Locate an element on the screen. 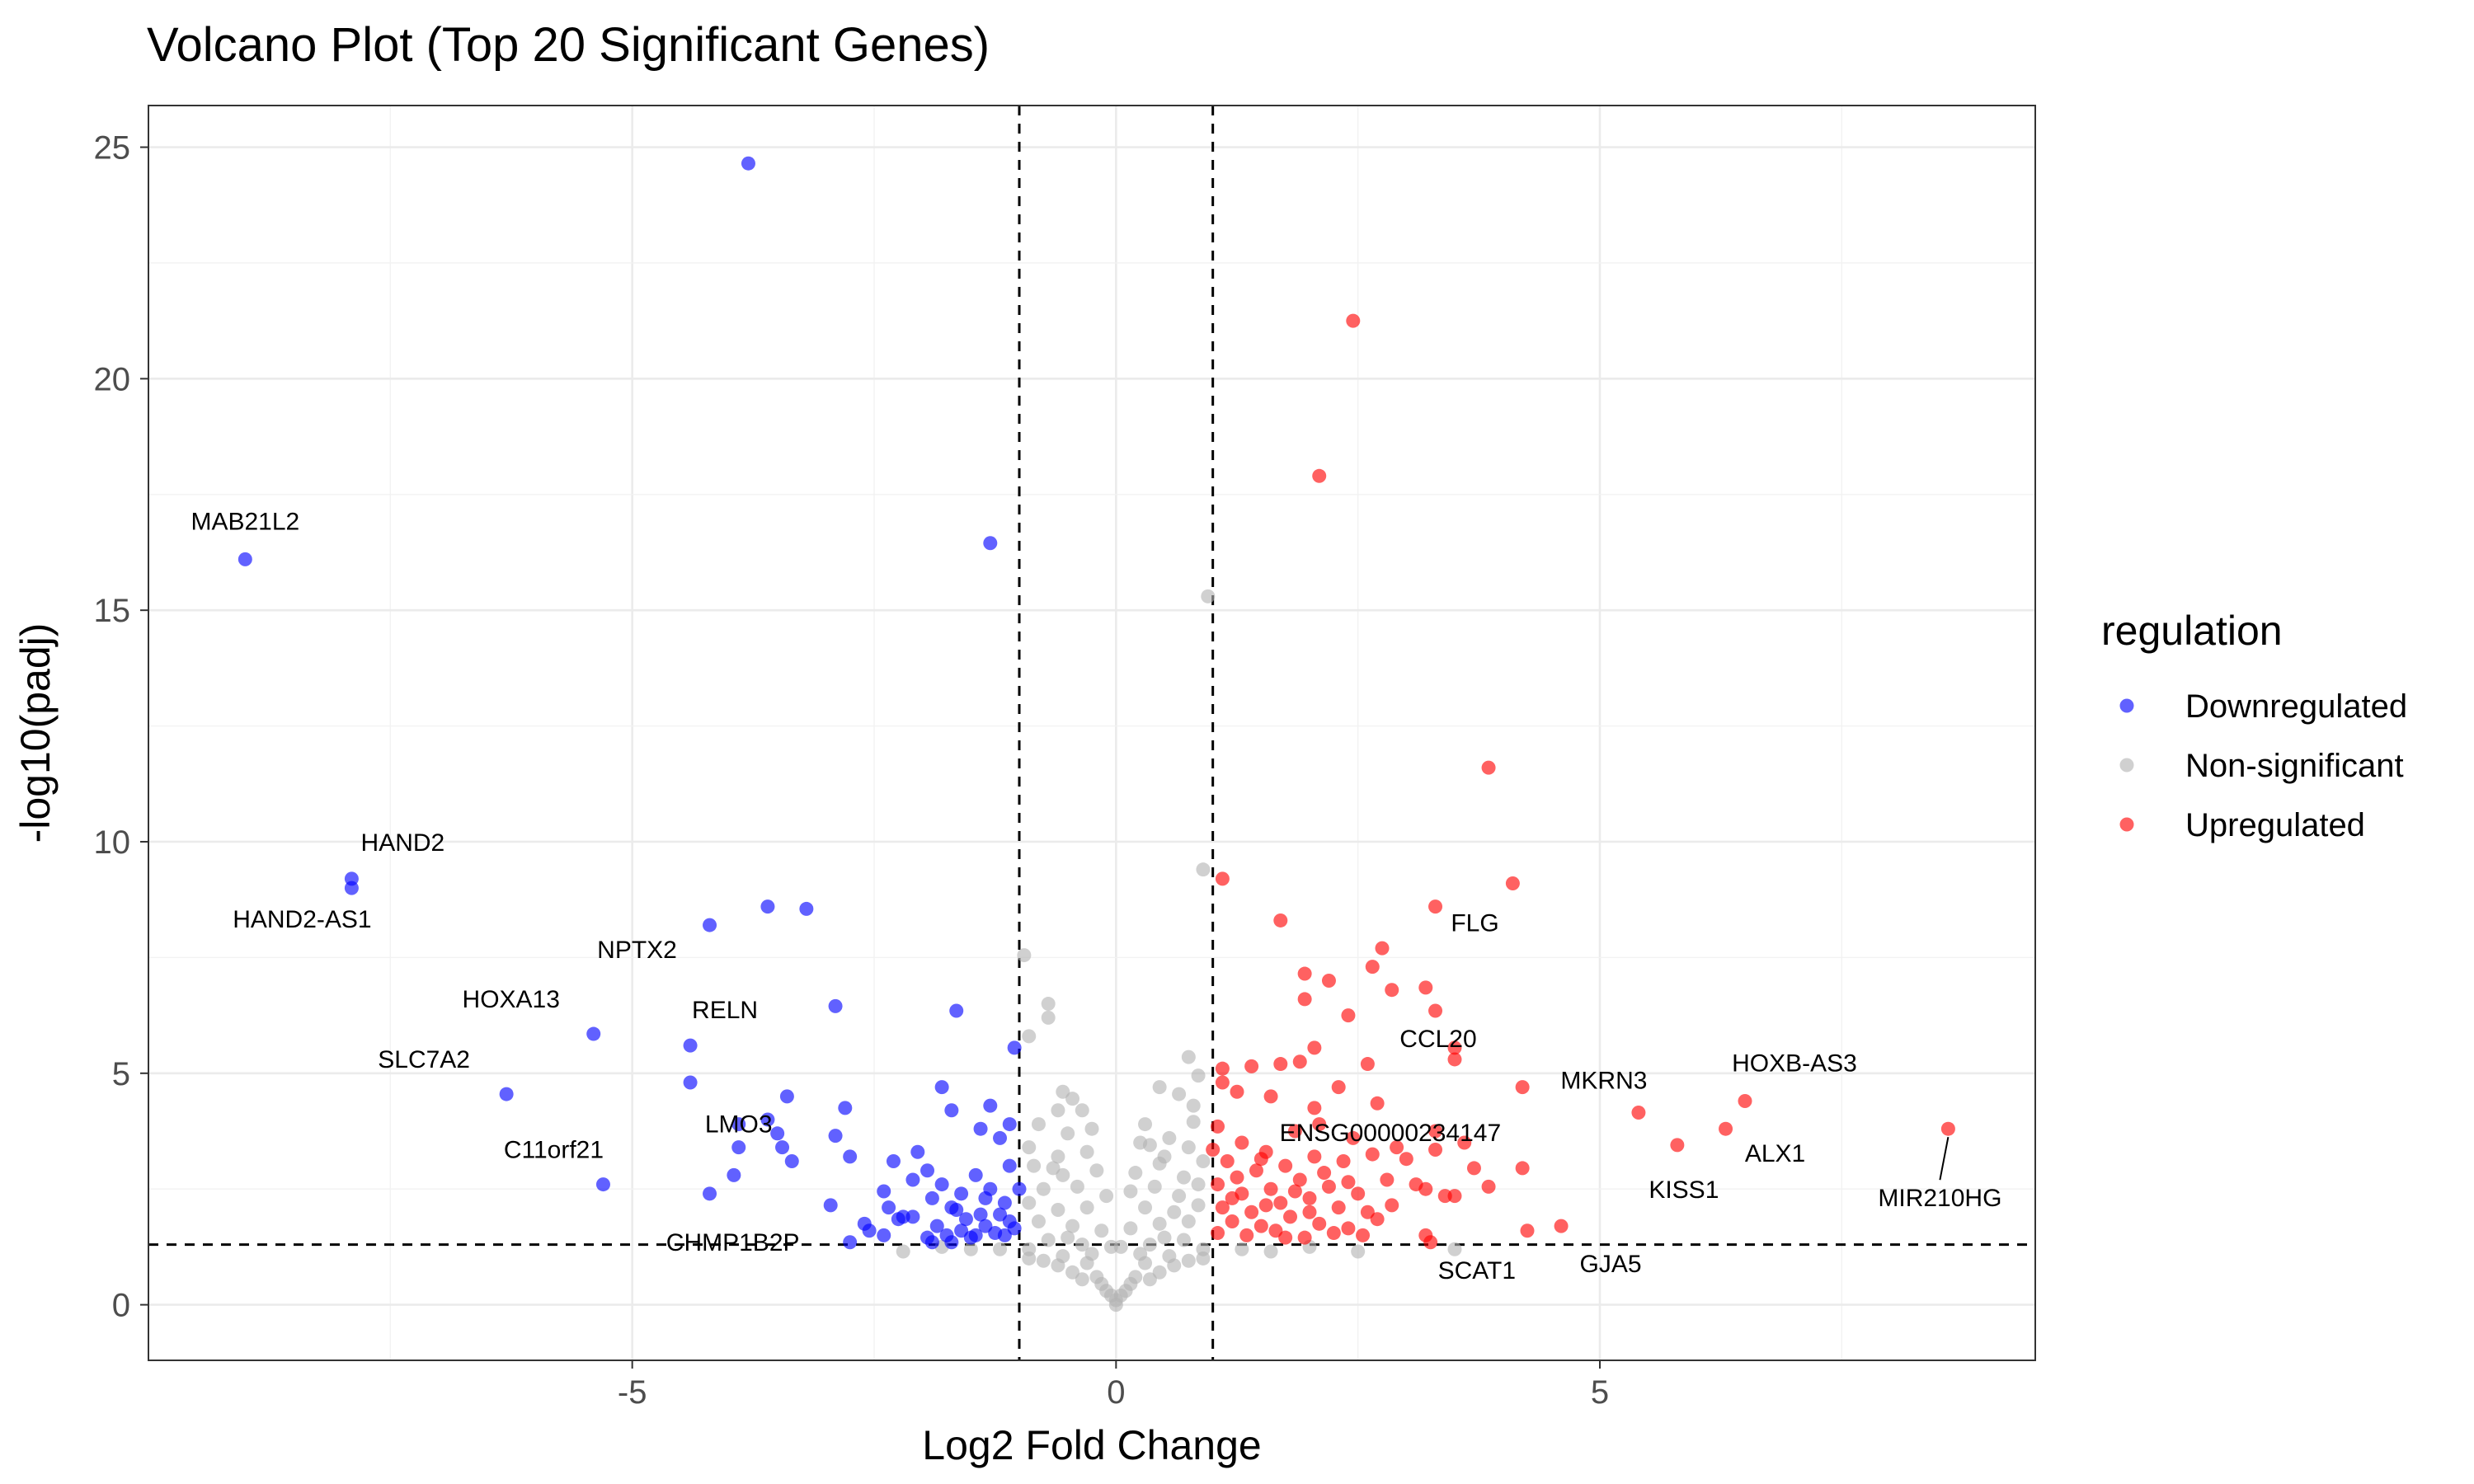  x-tick-label: 5 is located at coordinates (1600, 1392).